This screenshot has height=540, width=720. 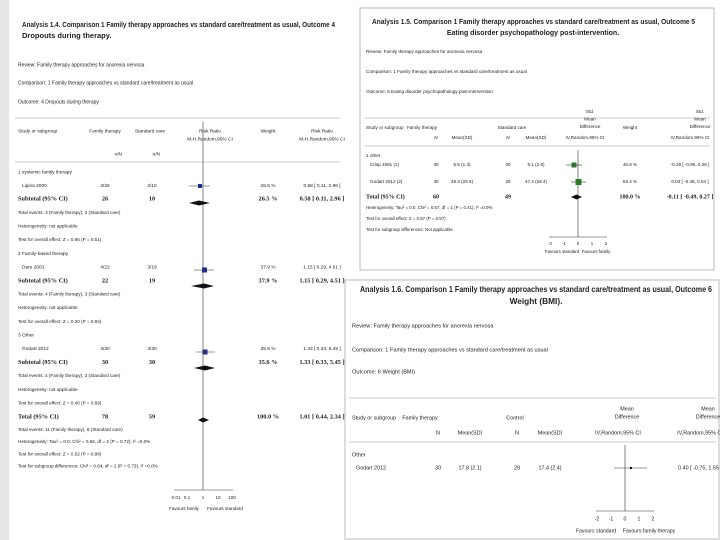 What do you see at coordinates (58, 102) in the screenshot?
I see `outcome: Outcome: 4 Dropouts during therapy` at bounding box center [58, 102].